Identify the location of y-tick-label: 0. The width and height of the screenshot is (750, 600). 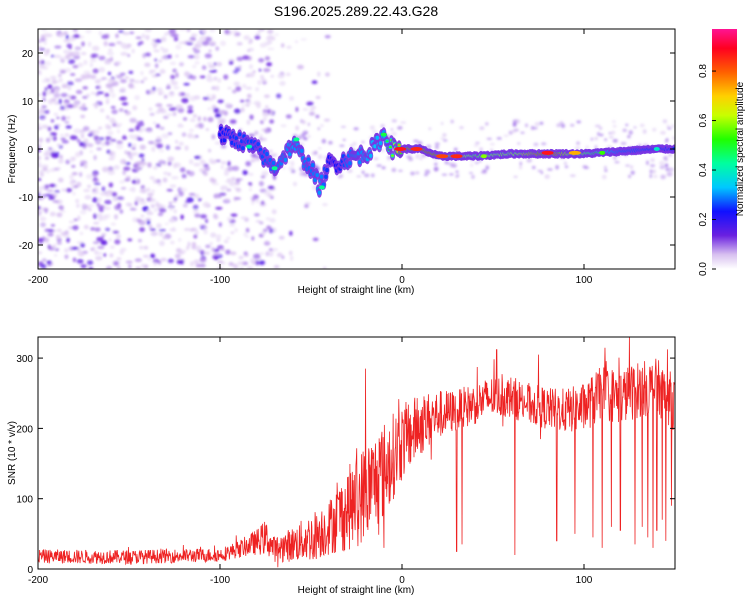
(30, 150).